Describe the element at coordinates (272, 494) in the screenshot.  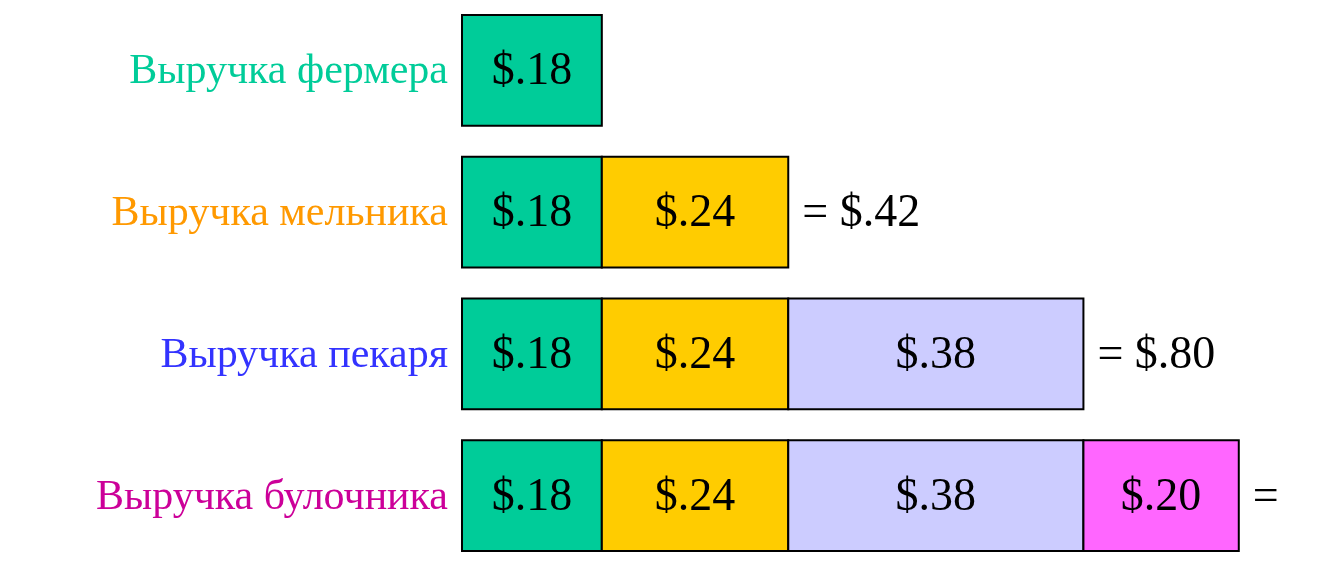
I see `y-tick-label: Выручка булочника` at that location.